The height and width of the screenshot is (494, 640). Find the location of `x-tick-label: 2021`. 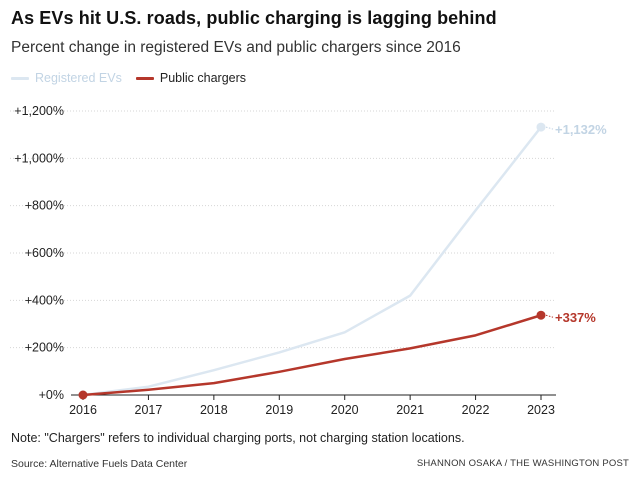

x-tick-label: 2021 is located at coordinates (410, 410).